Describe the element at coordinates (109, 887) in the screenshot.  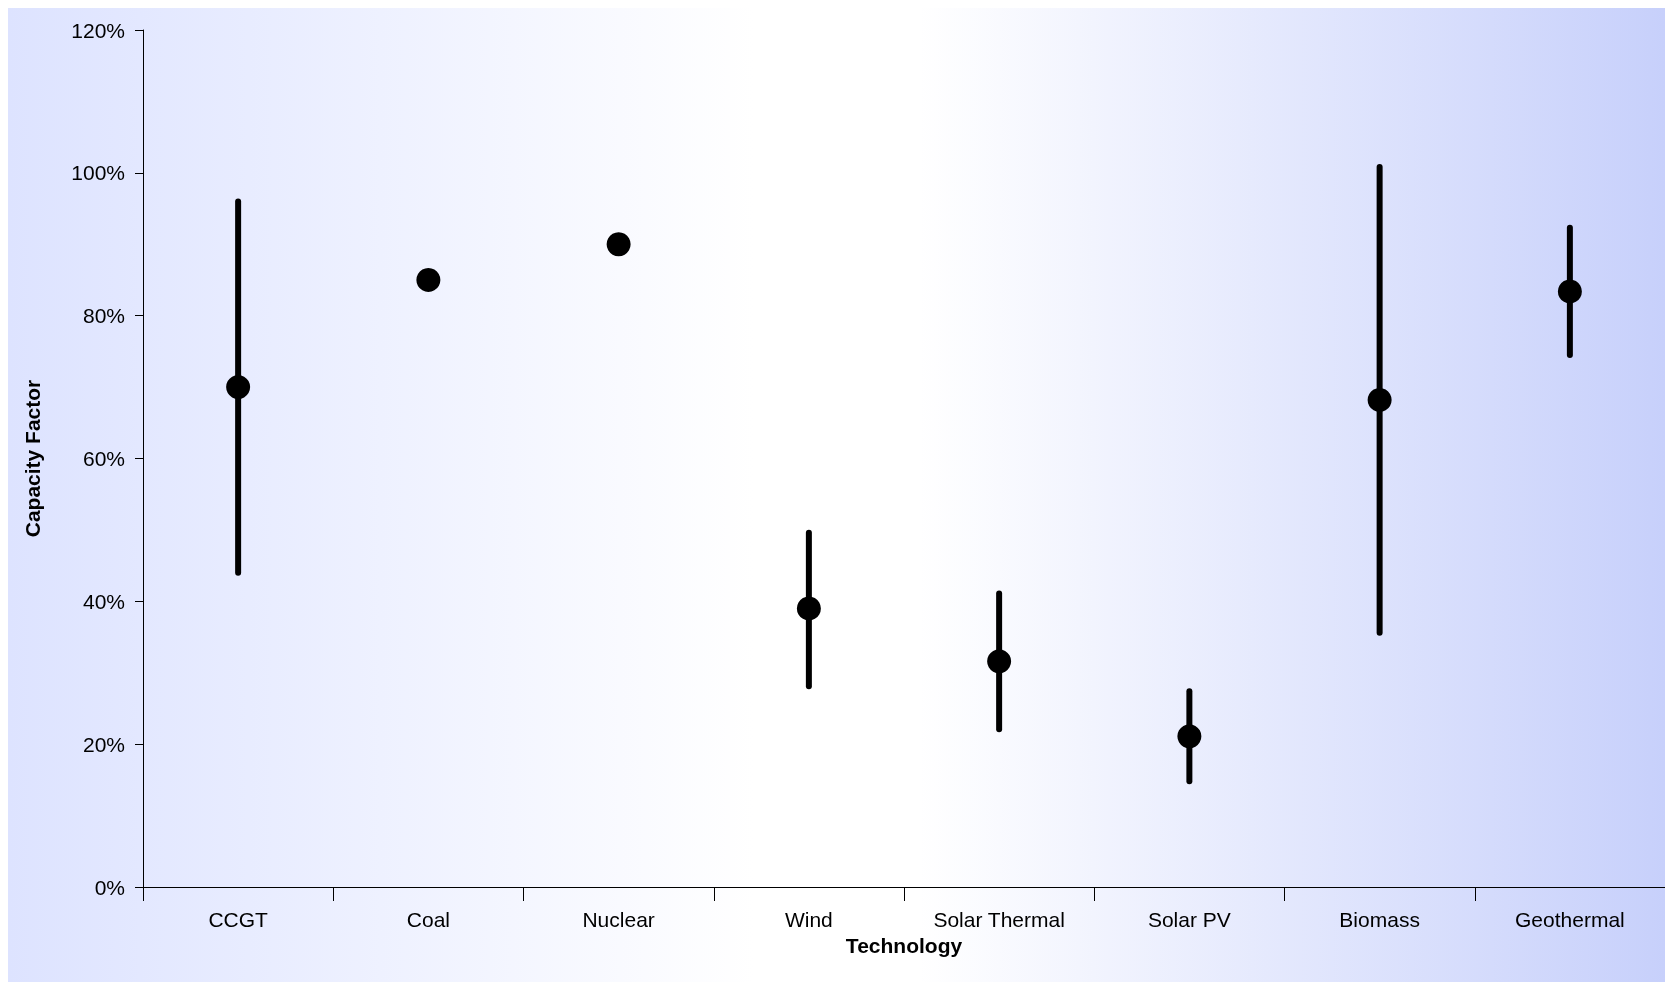
I see `y-tick-label: 0%` at that location.